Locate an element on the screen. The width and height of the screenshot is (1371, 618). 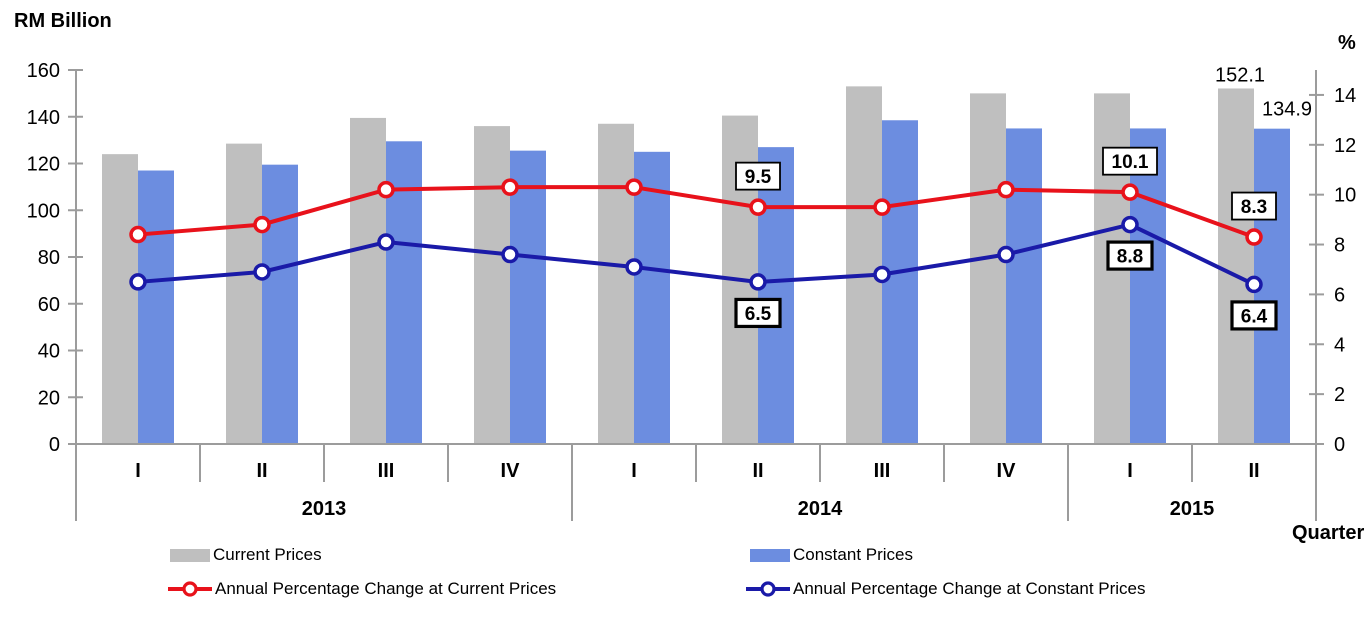
right-axis-tick-label: 4 is located at coordinates (1339, 345).